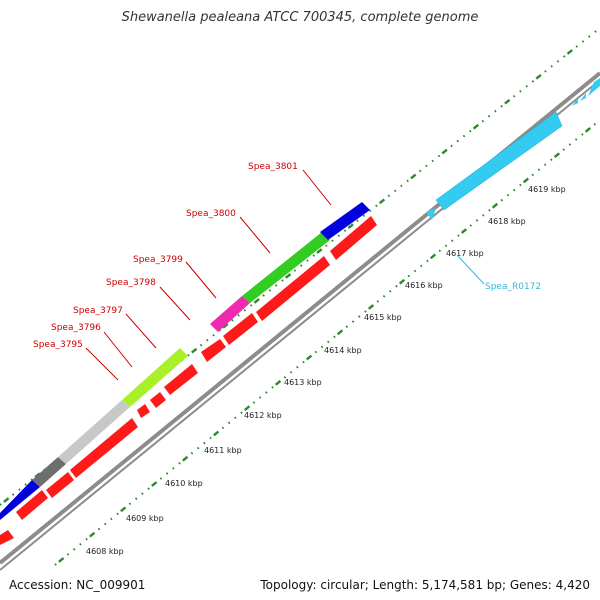  I want to click on scale-label: 4617 kbp, so click(465, 253).